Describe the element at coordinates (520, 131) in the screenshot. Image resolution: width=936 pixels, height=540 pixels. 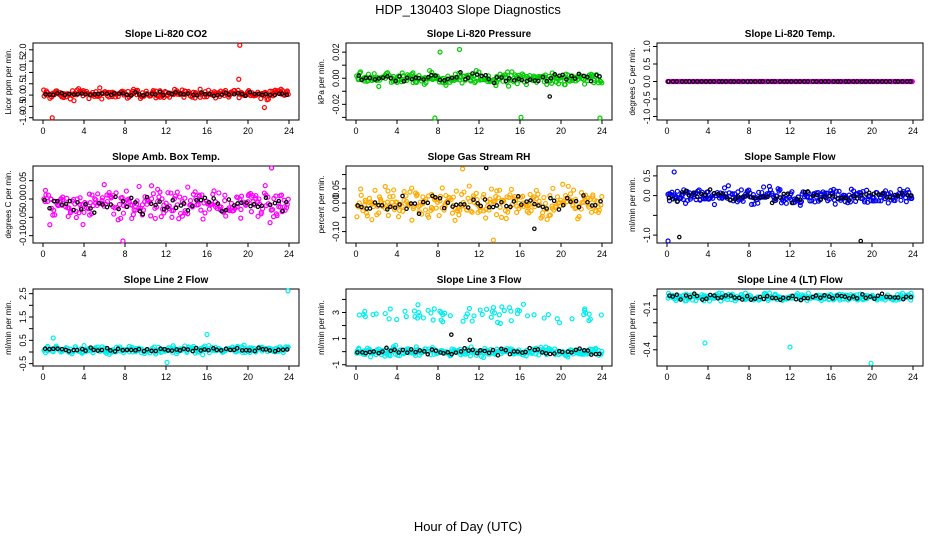
I see `x-tick-label: 16` at that location.